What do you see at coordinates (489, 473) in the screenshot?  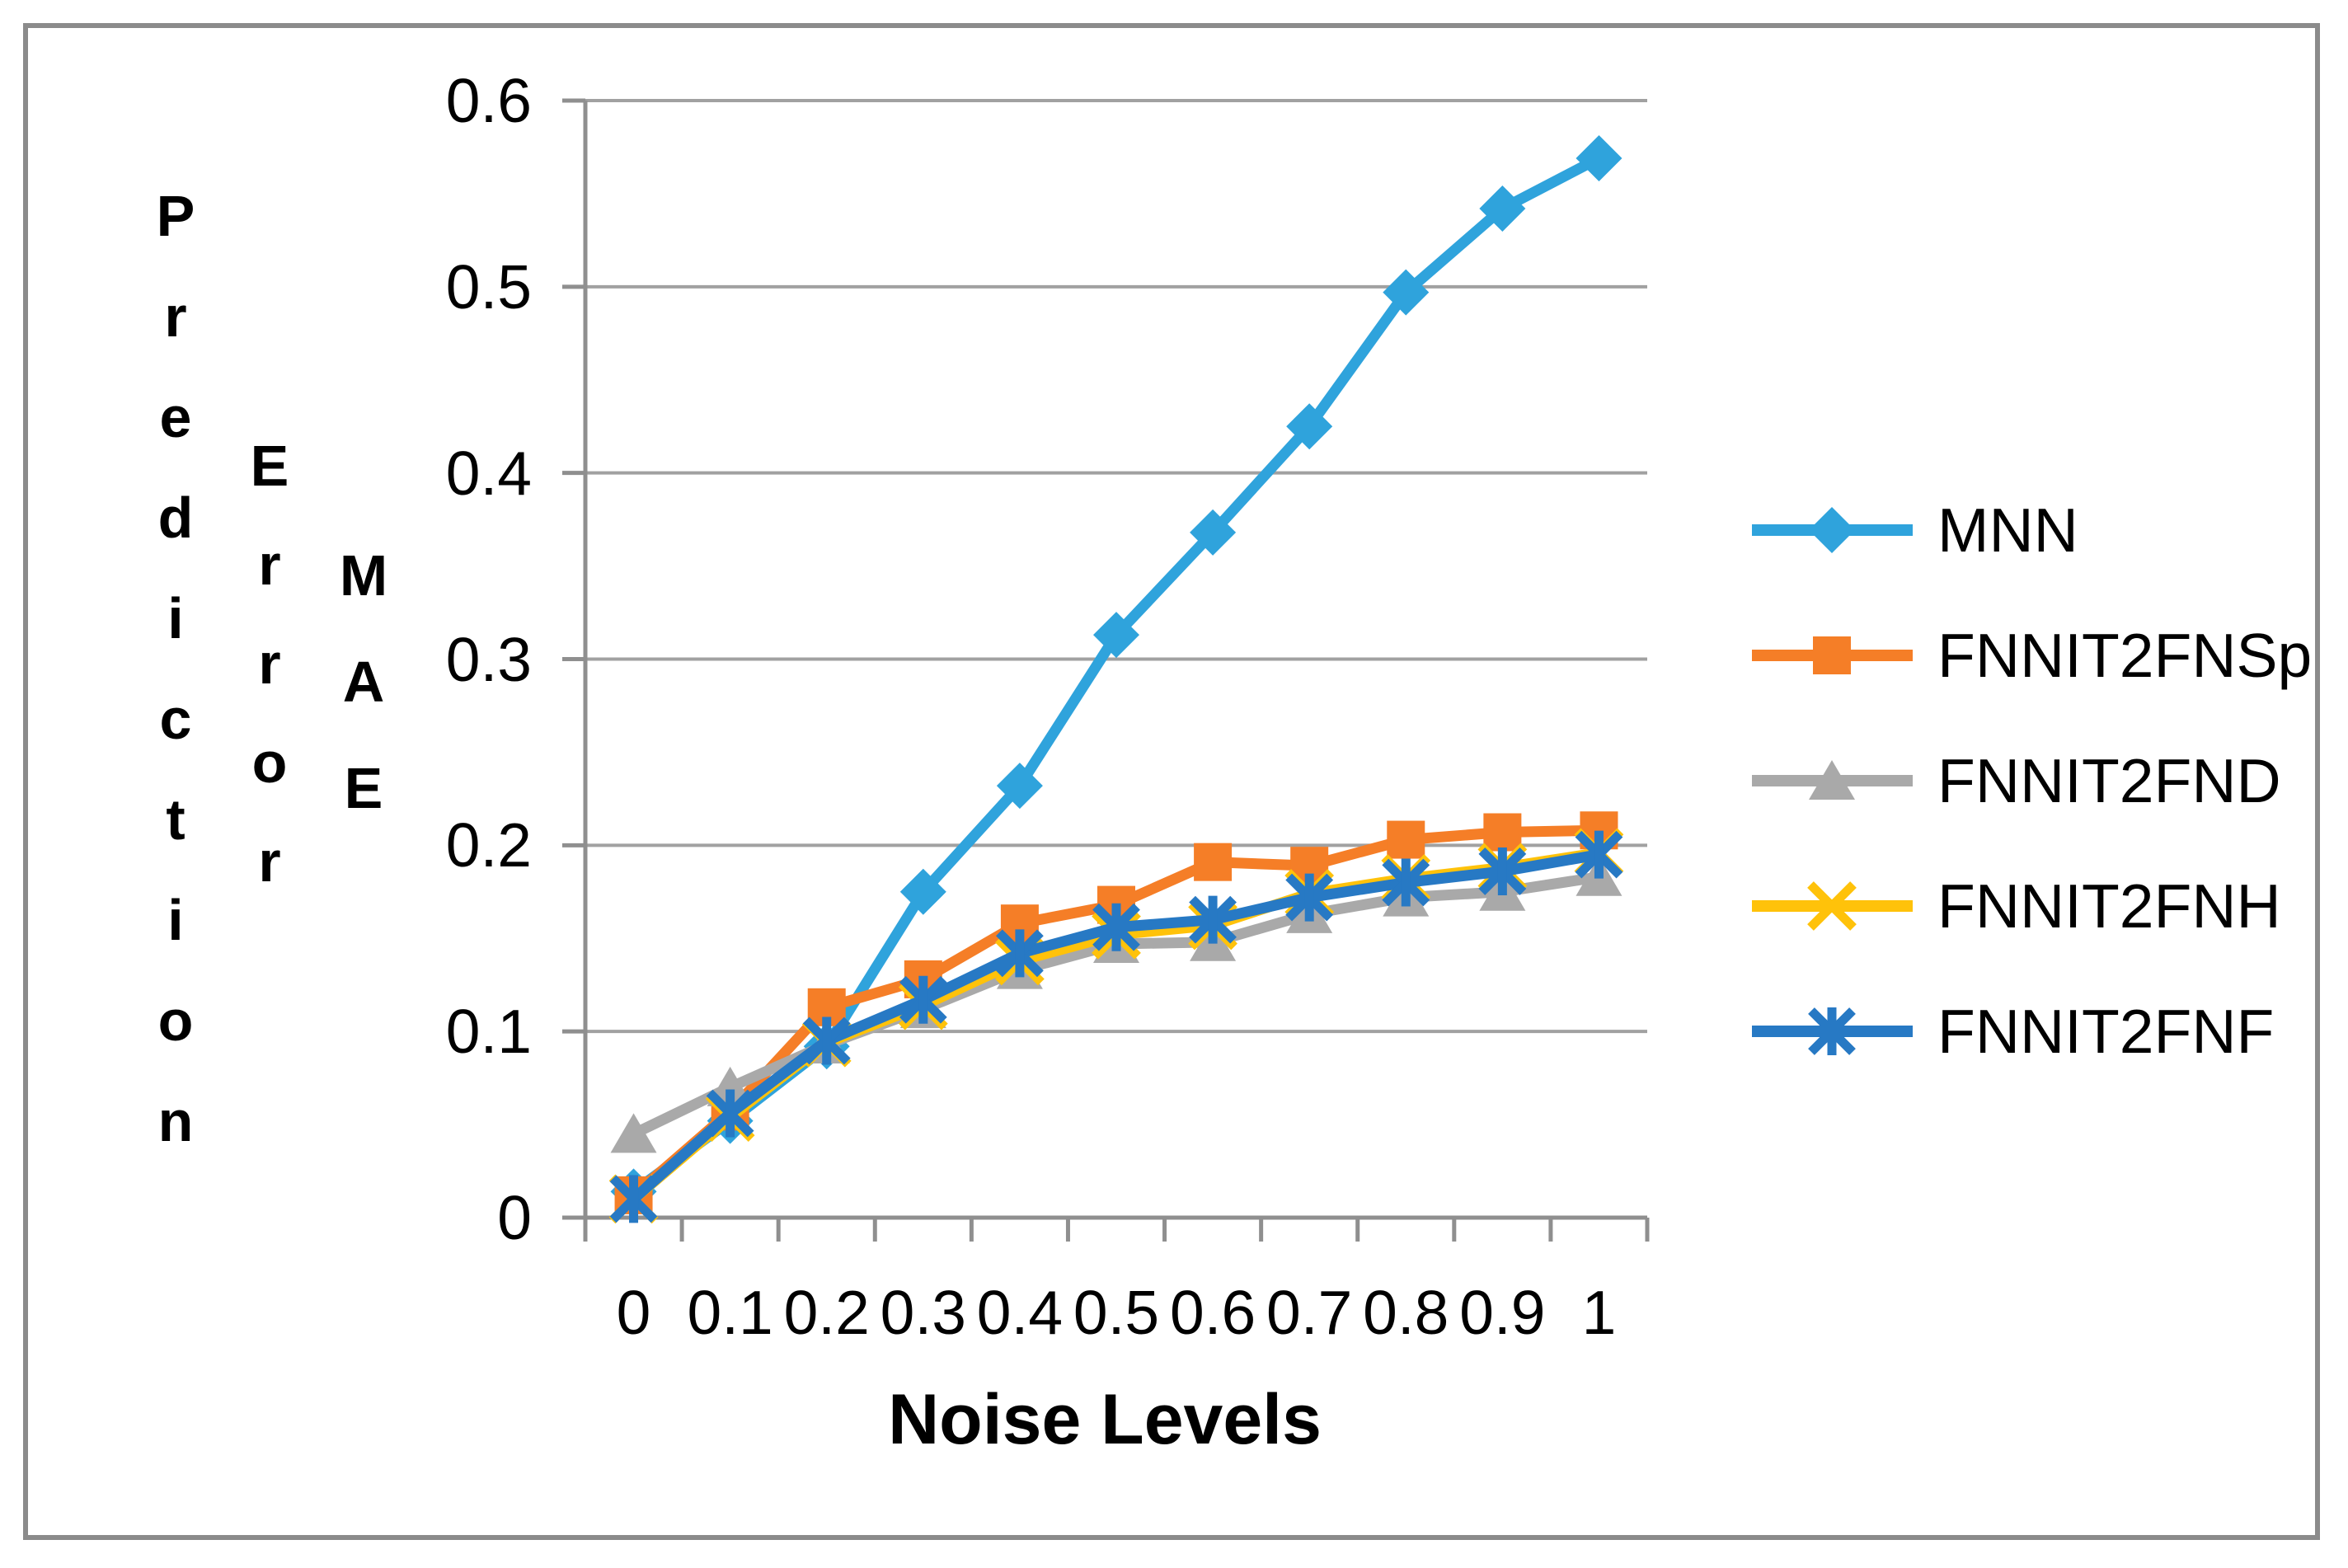 I see `y-tick-label: 0.4` at bounding box center [489, 473].